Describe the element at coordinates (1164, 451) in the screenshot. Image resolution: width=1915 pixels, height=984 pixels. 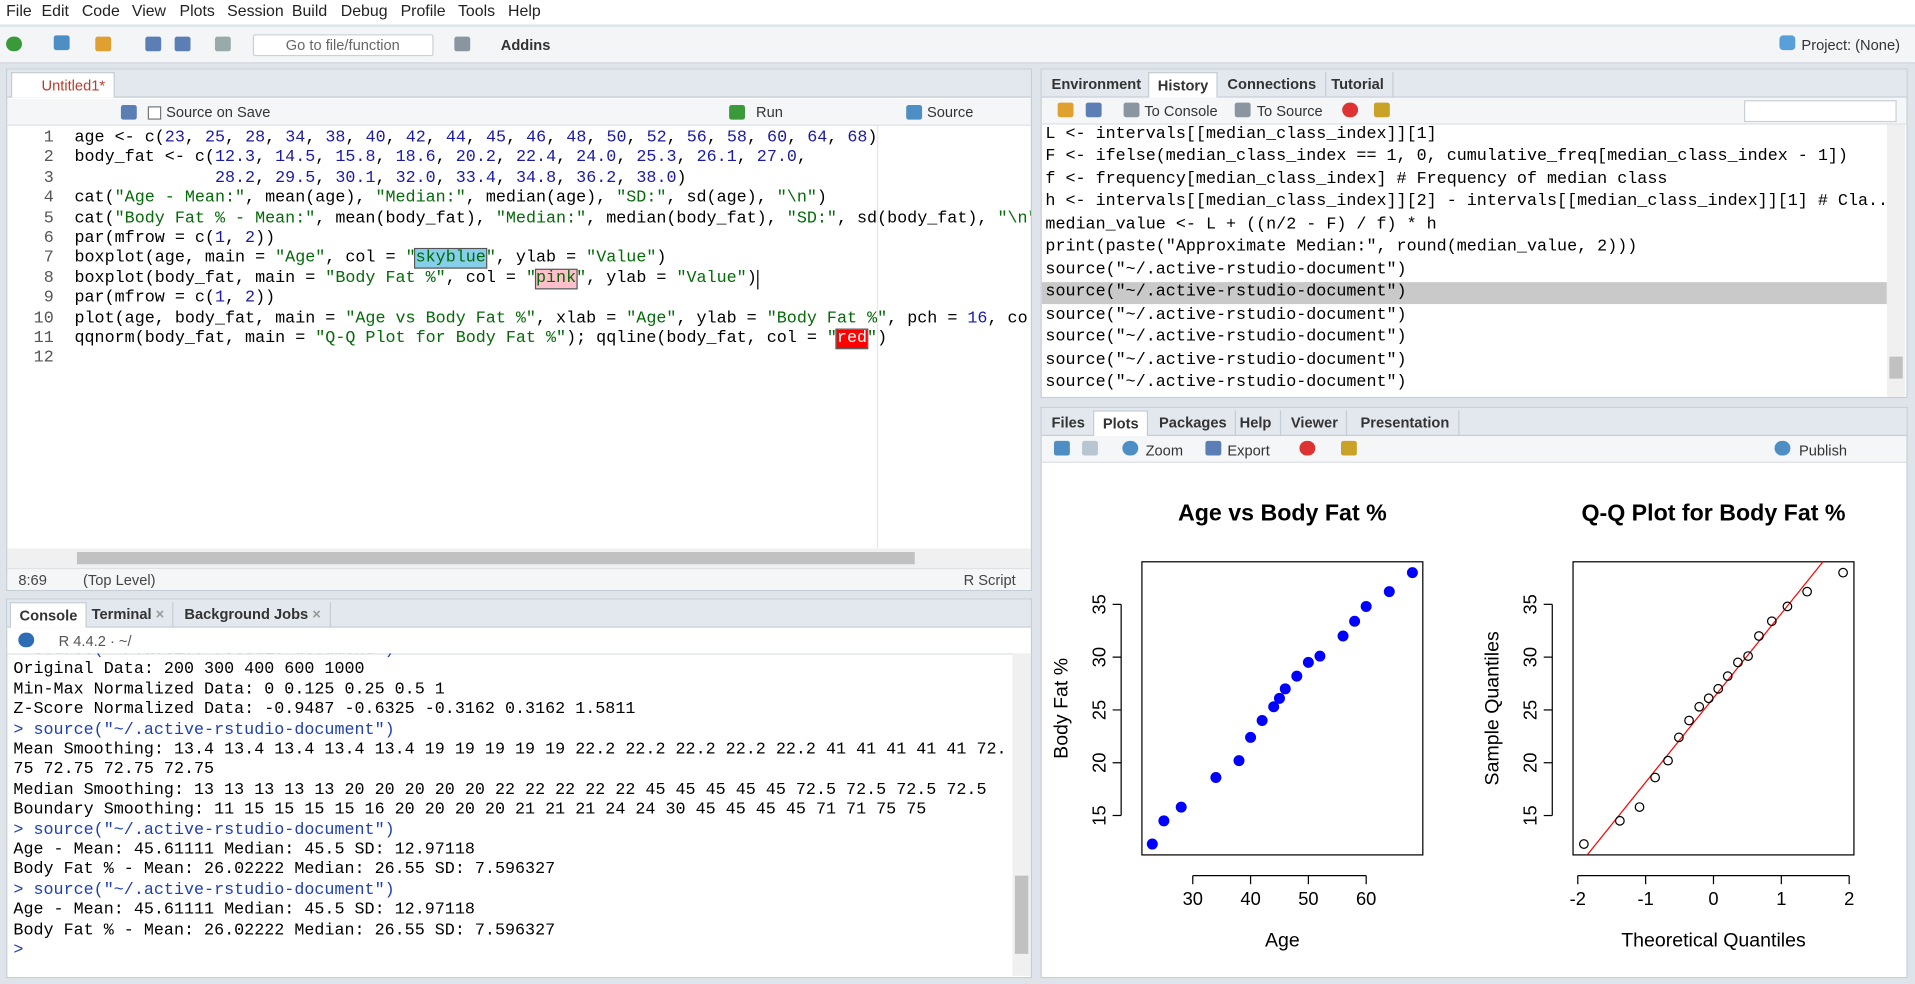
I see `zoom-button: Zoom` at that location.